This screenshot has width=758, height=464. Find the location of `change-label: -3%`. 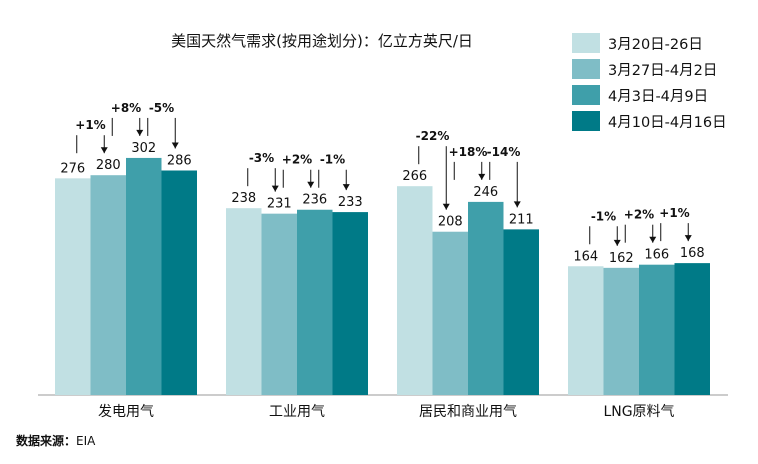

change-label: -3% is located at coordinates (261, 158).